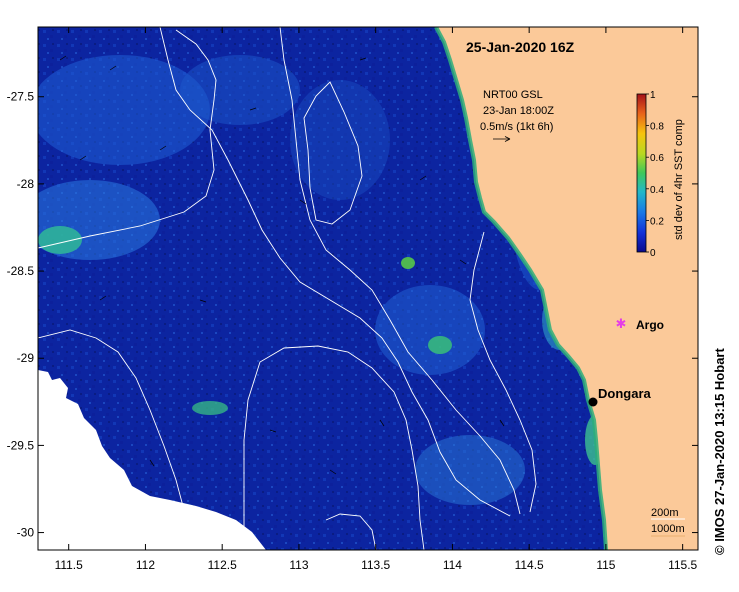  I want to click on argo-label: Argo, so click(650, 325).